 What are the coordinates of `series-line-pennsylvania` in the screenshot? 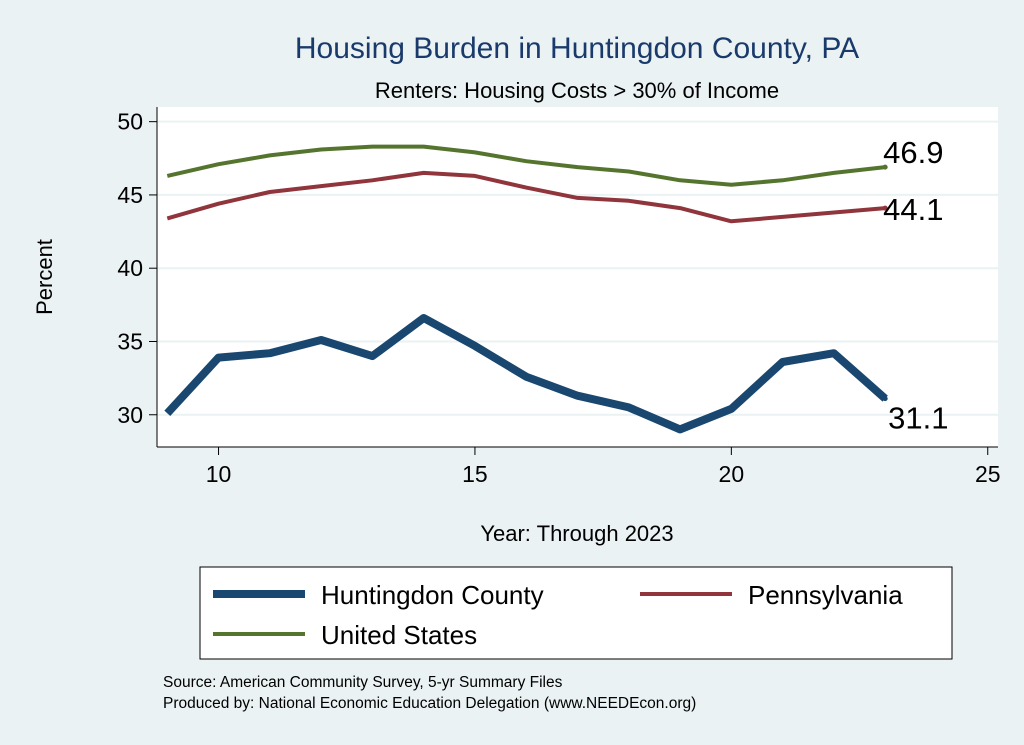 It's located at (526, 197).